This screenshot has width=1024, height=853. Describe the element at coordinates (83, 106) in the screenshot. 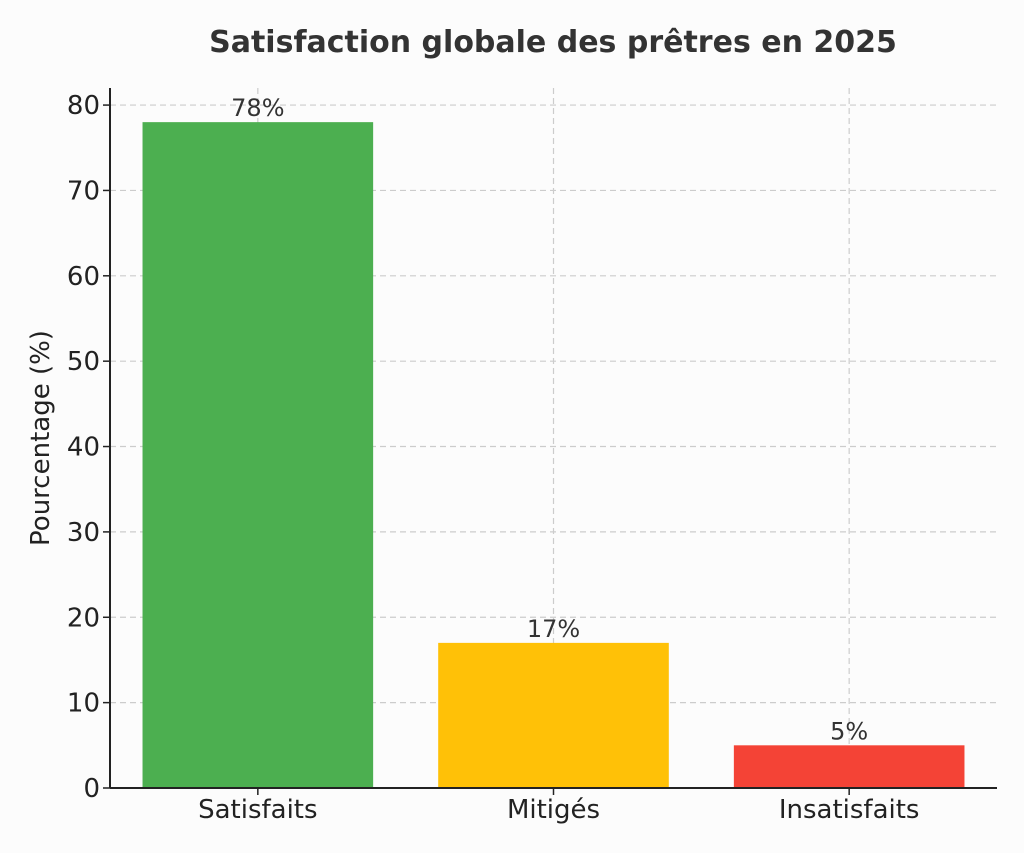

I see `y-tick-label-80: 80` at that location.